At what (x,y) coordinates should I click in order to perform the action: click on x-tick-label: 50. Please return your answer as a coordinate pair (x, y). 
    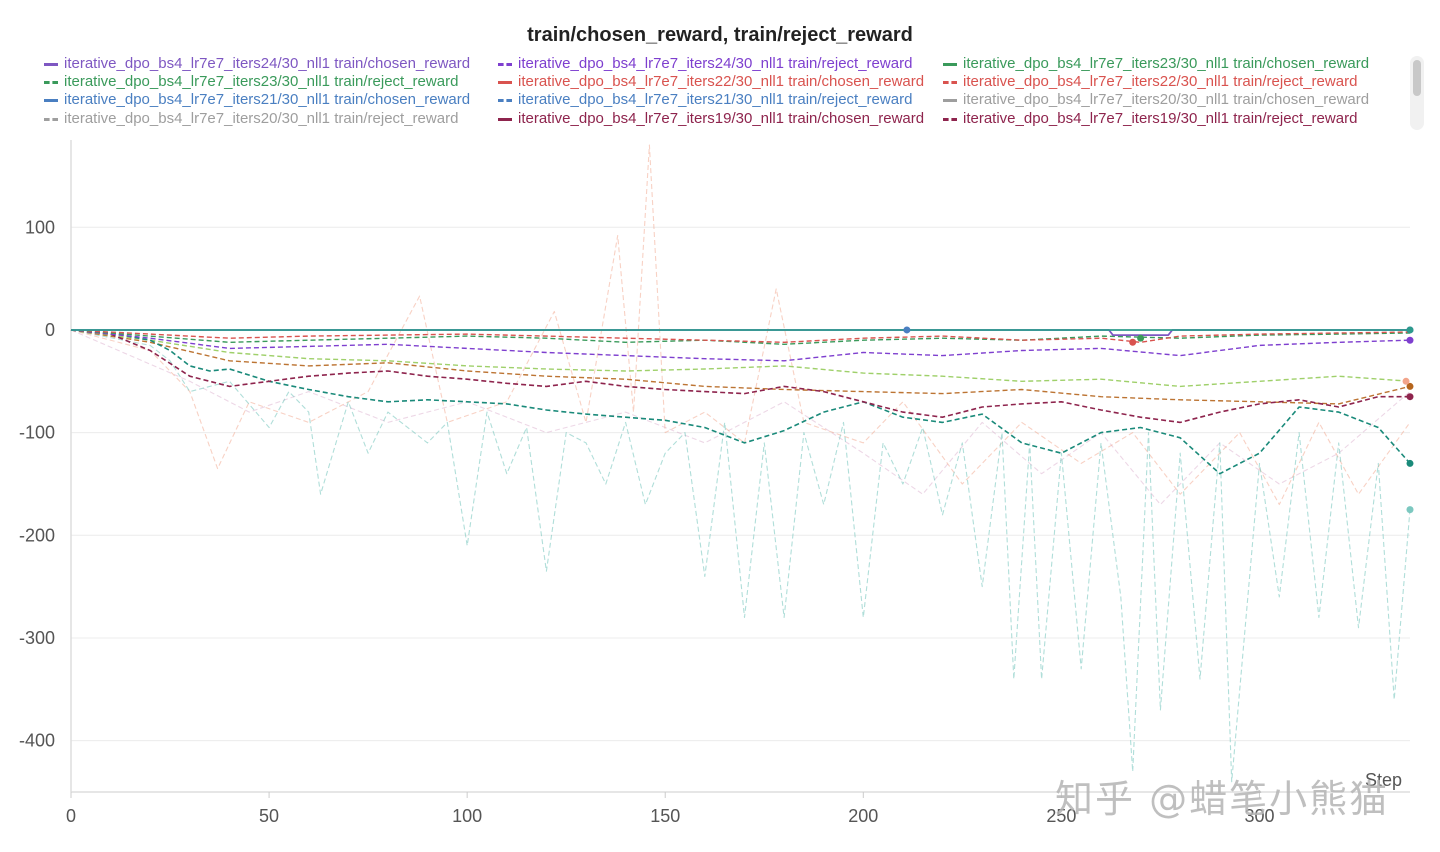
    Looking at the image, I should click on (269, 816).